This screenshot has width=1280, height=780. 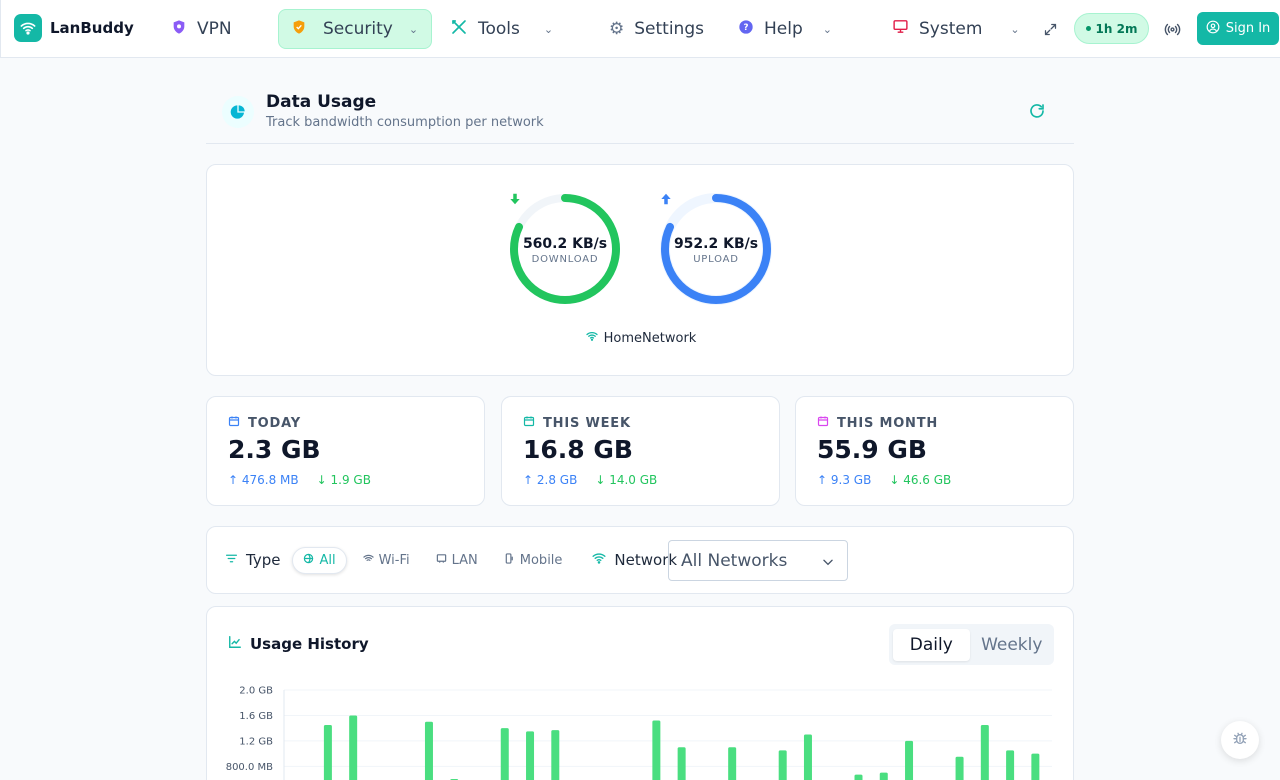 I want to click on bug-icon, so click(x=1240, y=740).